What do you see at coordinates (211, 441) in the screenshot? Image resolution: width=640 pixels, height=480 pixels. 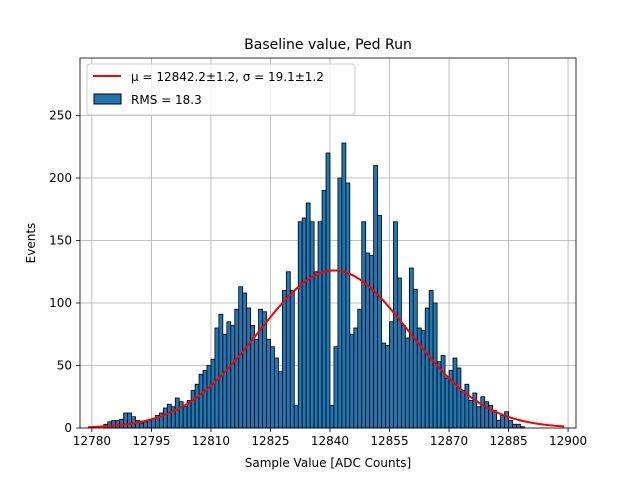 I see `x-tick-label: 12810` at bounding box center [211, 441].